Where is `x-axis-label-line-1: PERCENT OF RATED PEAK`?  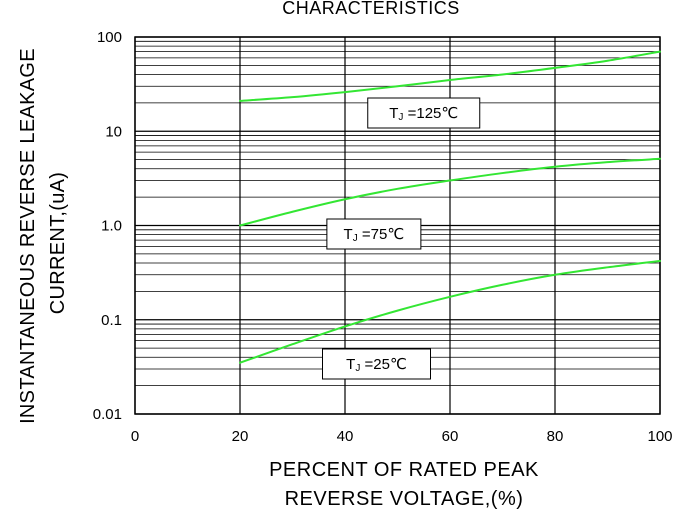 x-axis-label-line-1: PERCENT OF RATED PEAK is located at coordinates (404, 470).